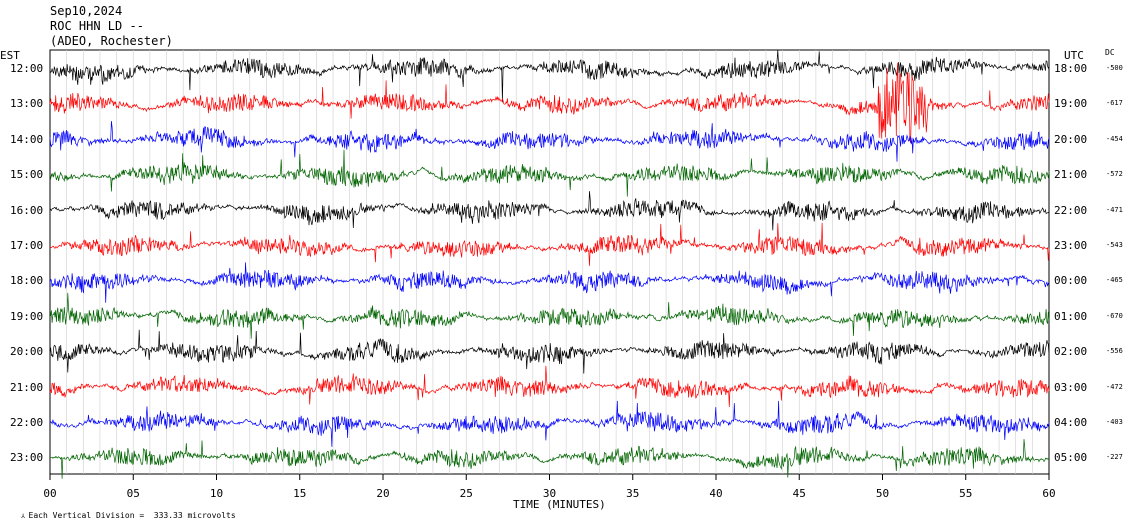 The image size is (1130, 519). Describe the element at coordinates (549, 315) in the screenshot. I see `trace-row-1900` at that location.